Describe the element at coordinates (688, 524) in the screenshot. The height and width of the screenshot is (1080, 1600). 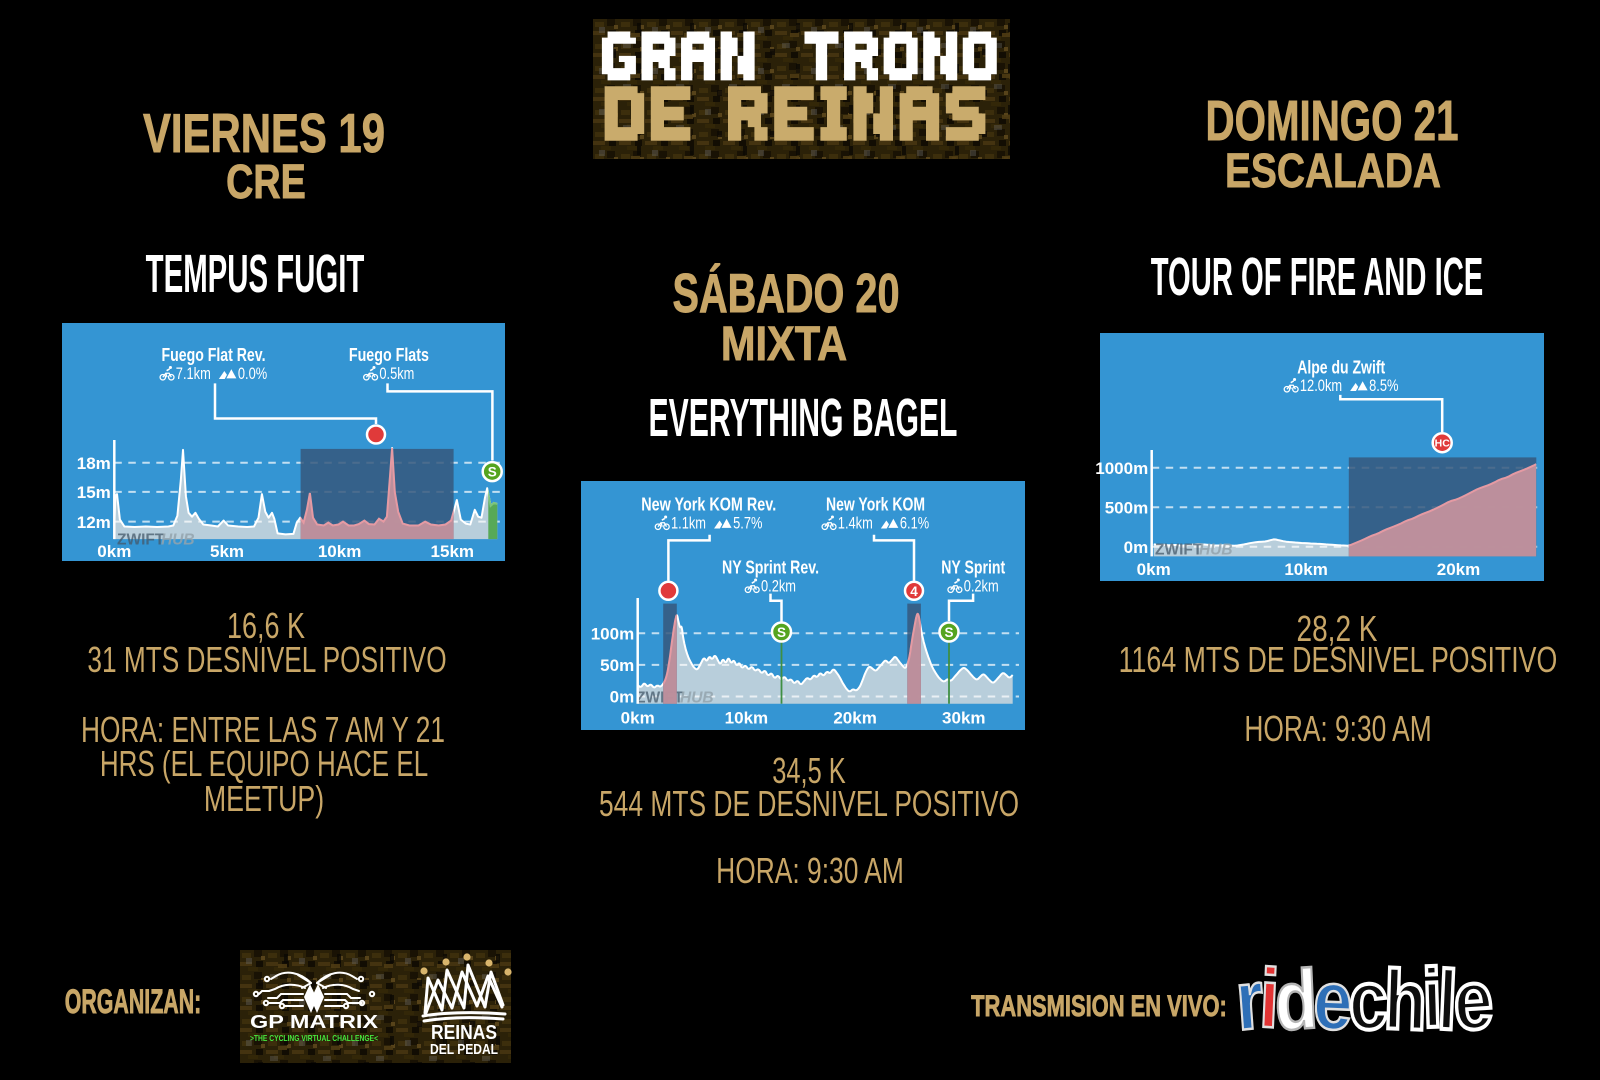
I see `svg-text: 1.1km` at that location.